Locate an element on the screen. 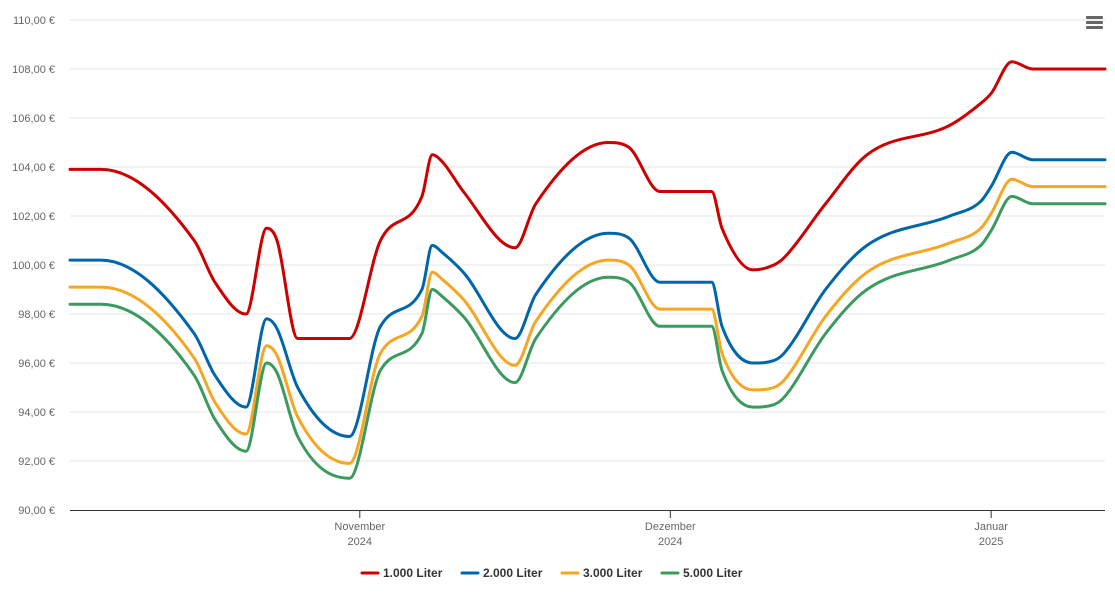 This screenshot has height=608, width=1115. legend-item: 5.000 Liter is located at coordinates (701, 573).